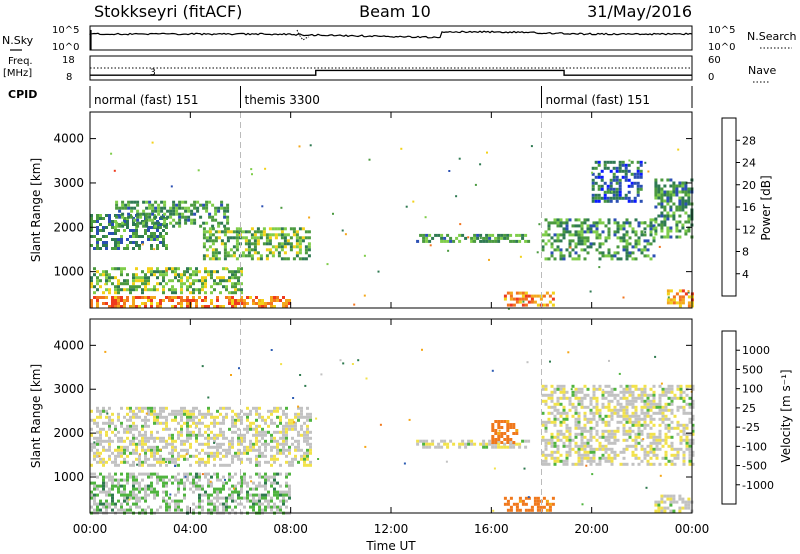  What do you see at coordinates (729, 417) in the screenshot?
I see `colorbar-frame` at bounding box center [729, 417].